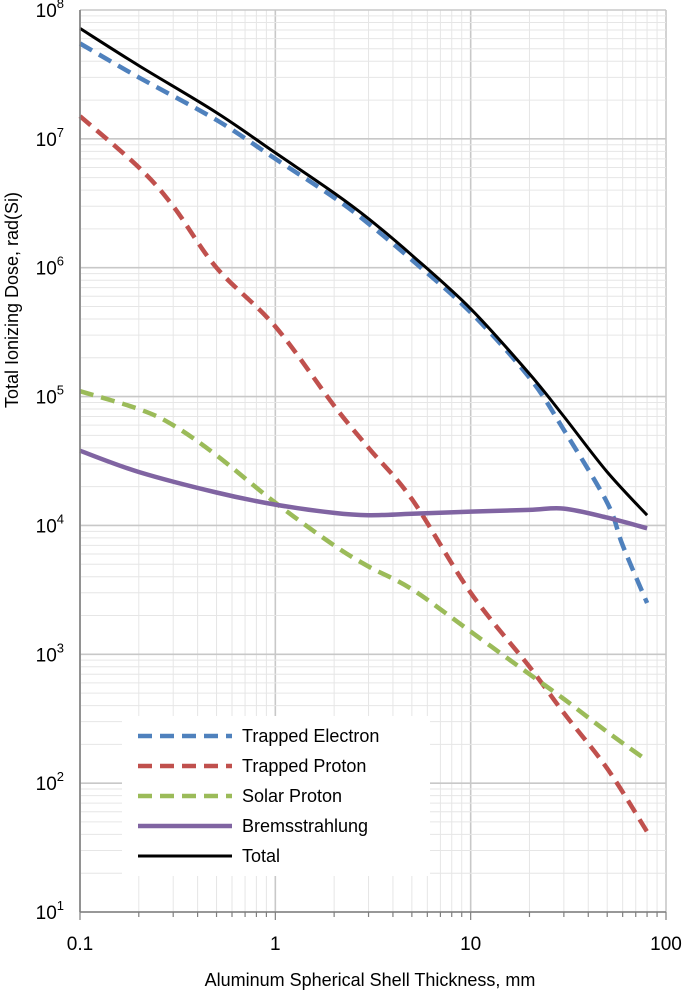 The image size is (685, 996). What do you see at coordinates (304, 766) in the screenshot?
I see `legend-label: Trapped Proton` at bounding box center [304, 766].